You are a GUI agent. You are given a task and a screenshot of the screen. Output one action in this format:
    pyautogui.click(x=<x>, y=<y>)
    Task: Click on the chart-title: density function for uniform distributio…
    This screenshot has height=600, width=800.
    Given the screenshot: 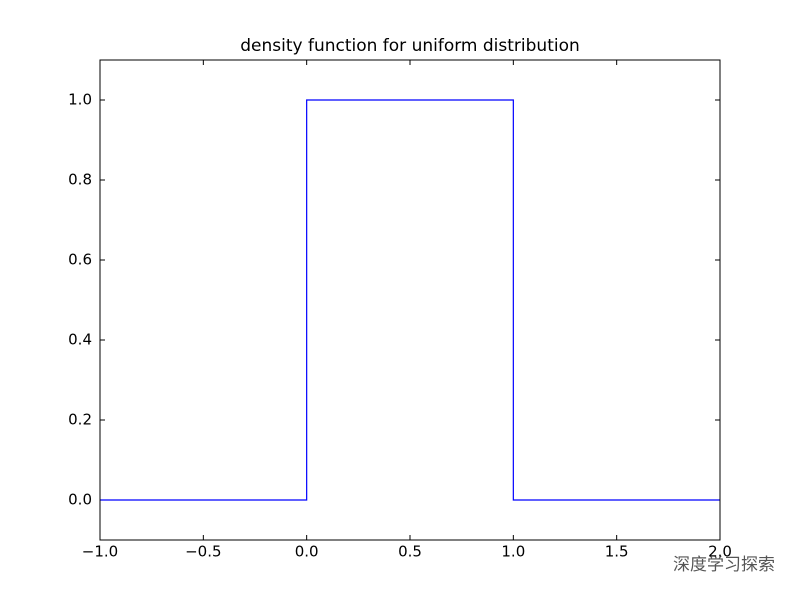 What is the action you would take?
    pyautogui.click(x=410, y=46)
    